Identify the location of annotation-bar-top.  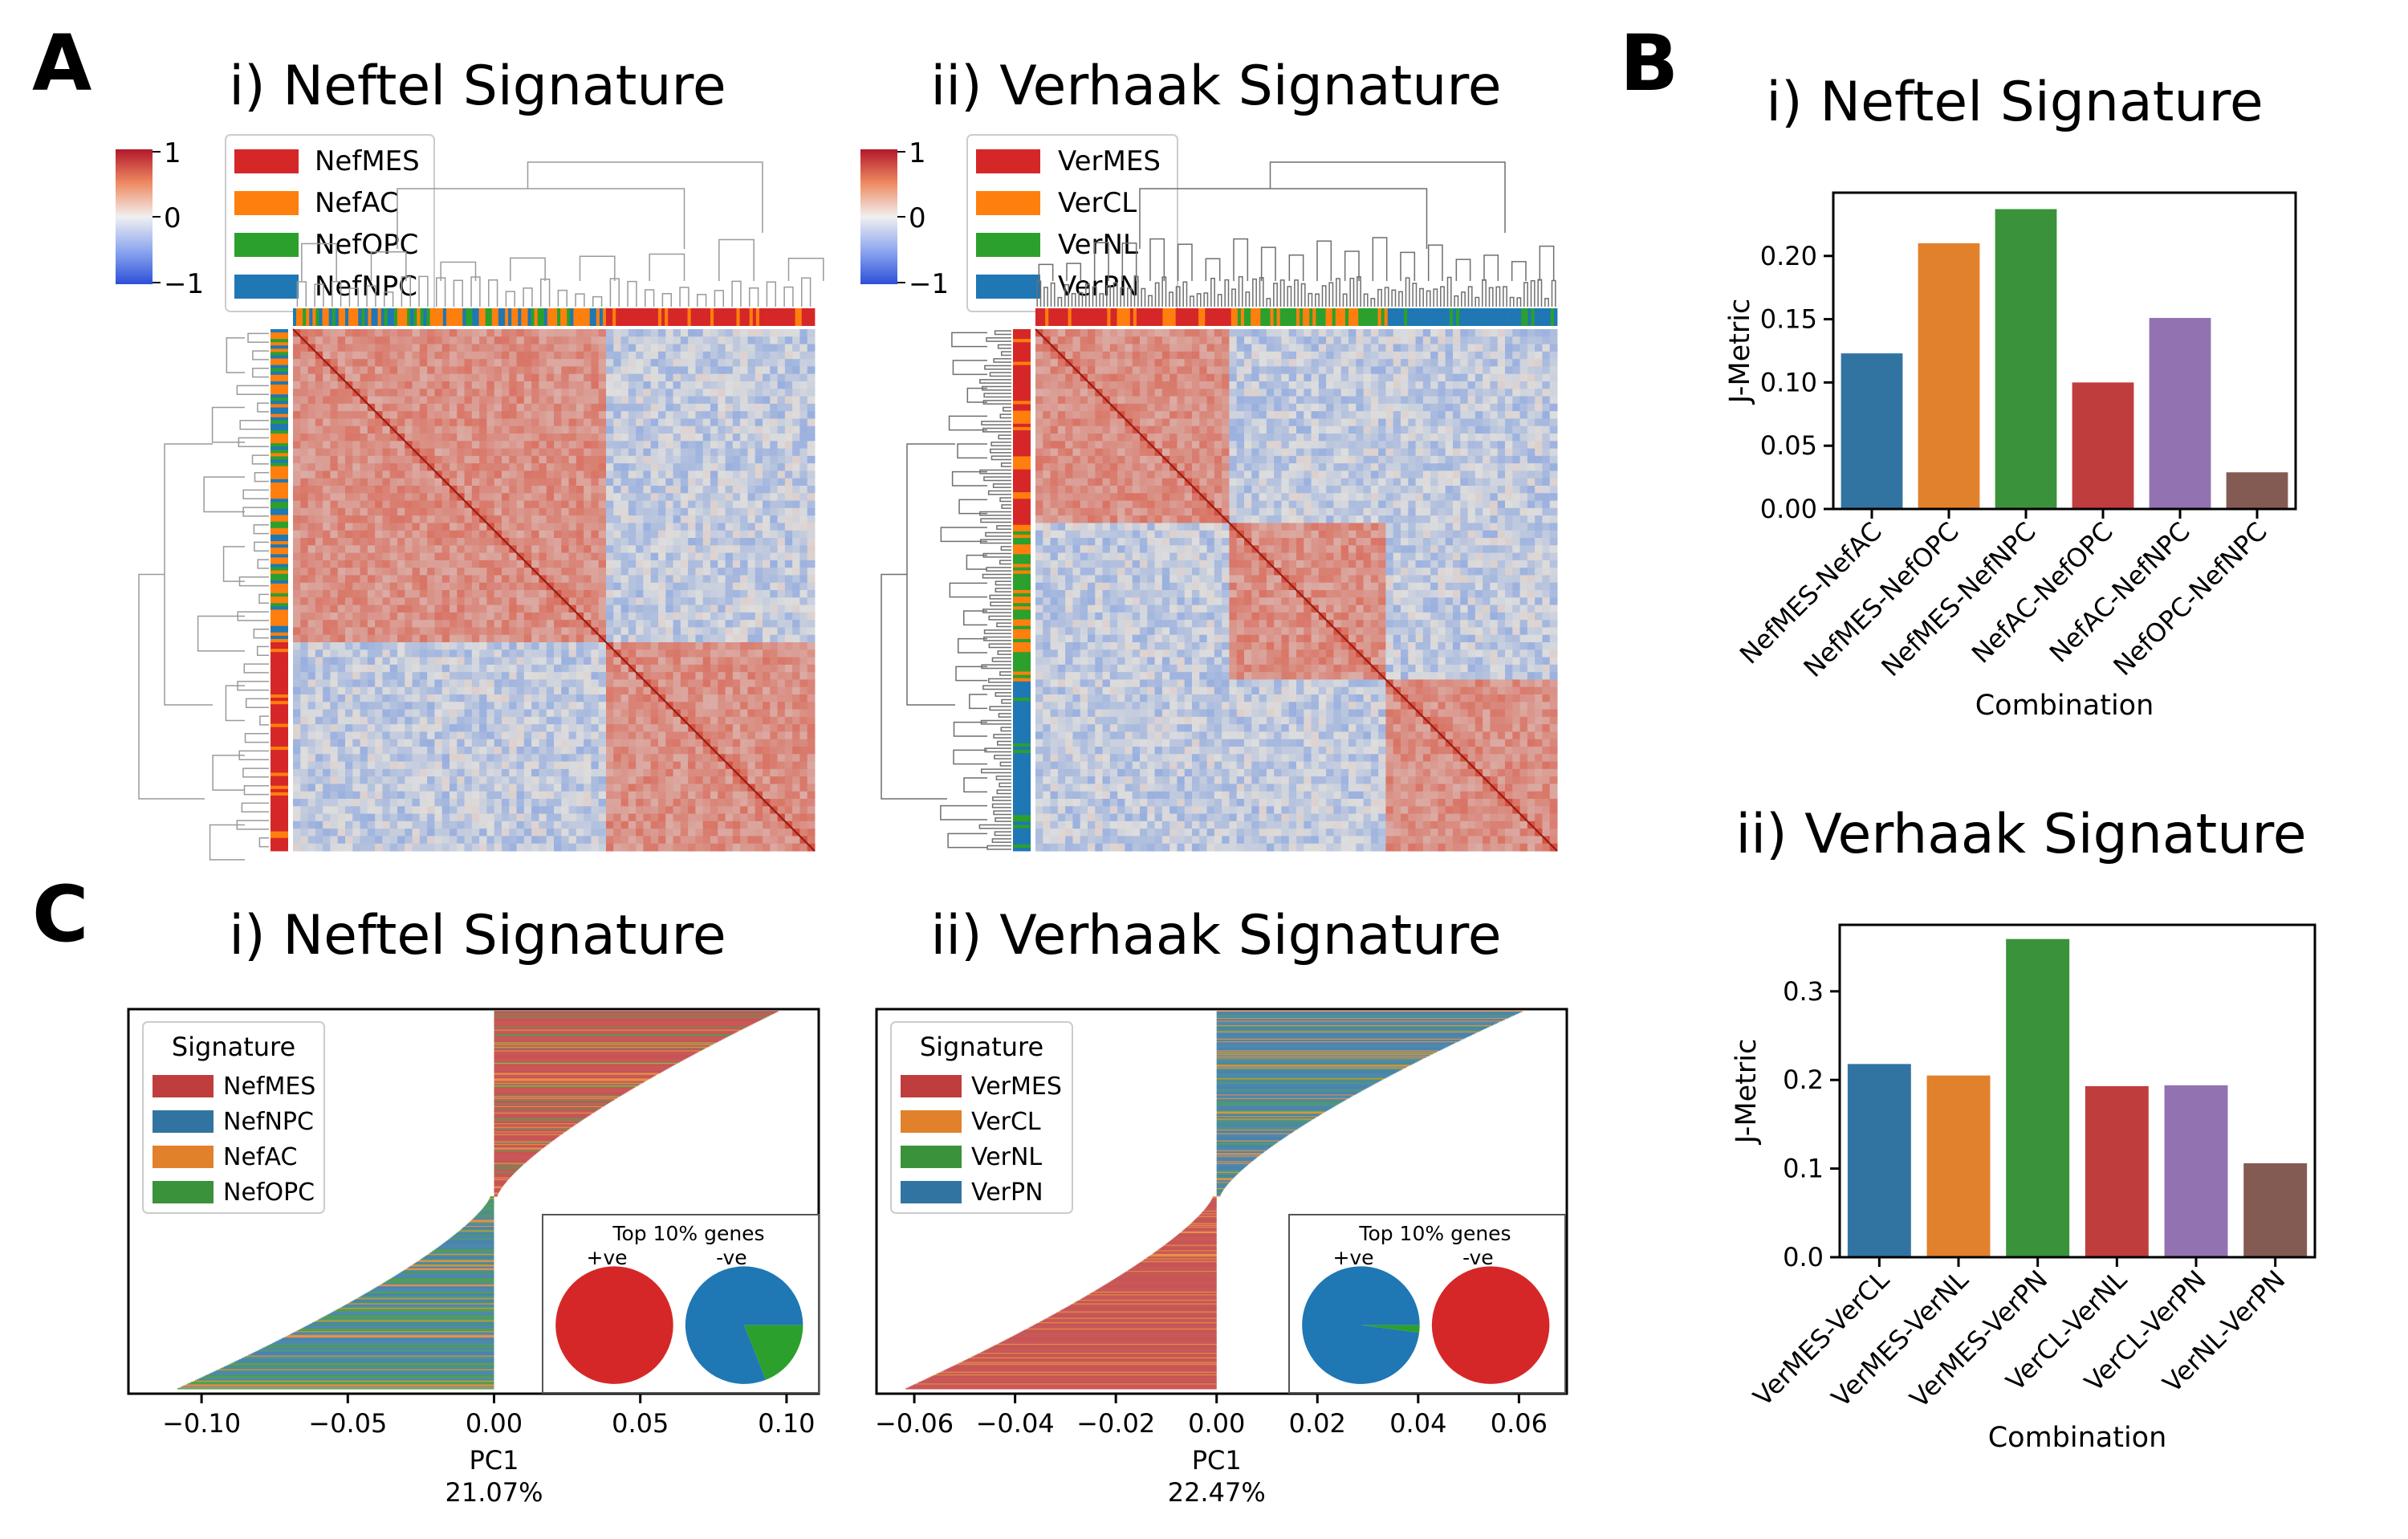
(357, 317).